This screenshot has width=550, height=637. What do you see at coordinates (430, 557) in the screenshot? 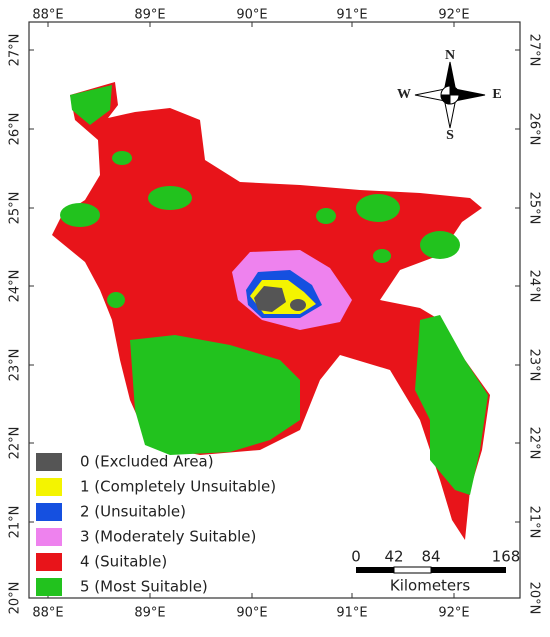
I see `scale-label: 84` at bounding box center [430, 557].